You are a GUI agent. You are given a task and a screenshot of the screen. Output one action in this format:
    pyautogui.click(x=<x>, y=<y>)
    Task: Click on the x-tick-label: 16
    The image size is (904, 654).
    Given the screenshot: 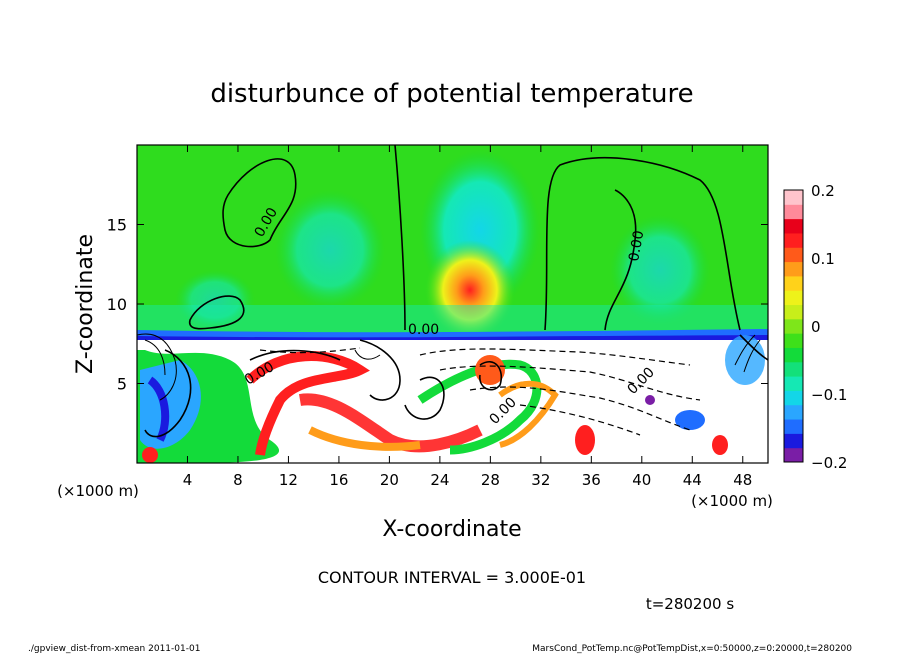 What is the action you would take?
    pyautogui.click(x=338, y=480)
    